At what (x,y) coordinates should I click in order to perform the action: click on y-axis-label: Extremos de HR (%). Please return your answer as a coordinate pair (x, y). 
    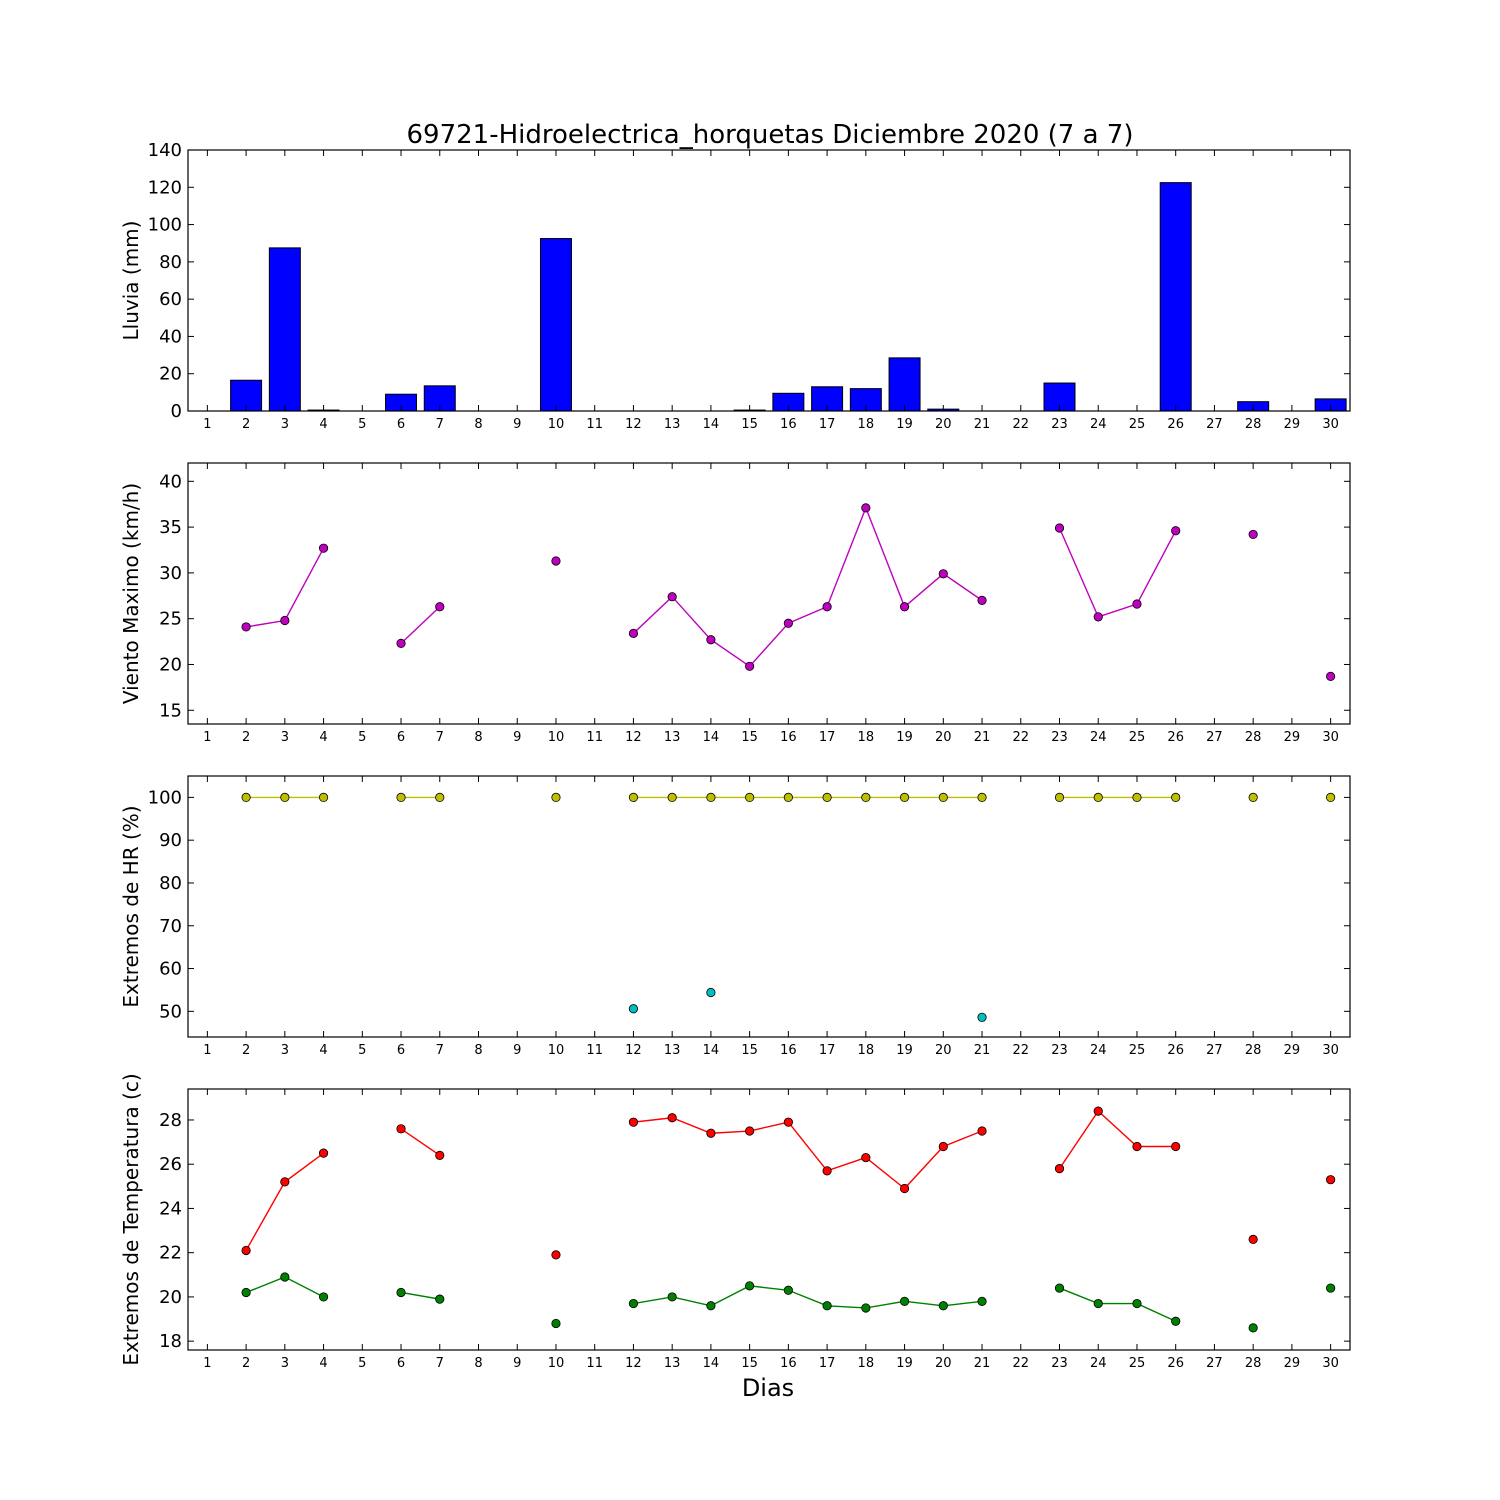
    Looking at the image, I should click on (131, 906).